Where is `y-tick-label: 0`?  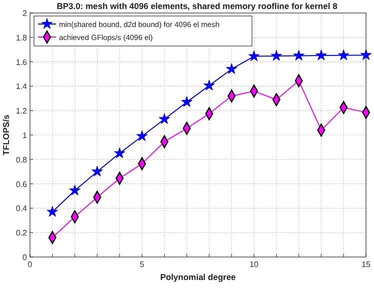
y-tick-label: 0 is located at coordinates (25, 257).